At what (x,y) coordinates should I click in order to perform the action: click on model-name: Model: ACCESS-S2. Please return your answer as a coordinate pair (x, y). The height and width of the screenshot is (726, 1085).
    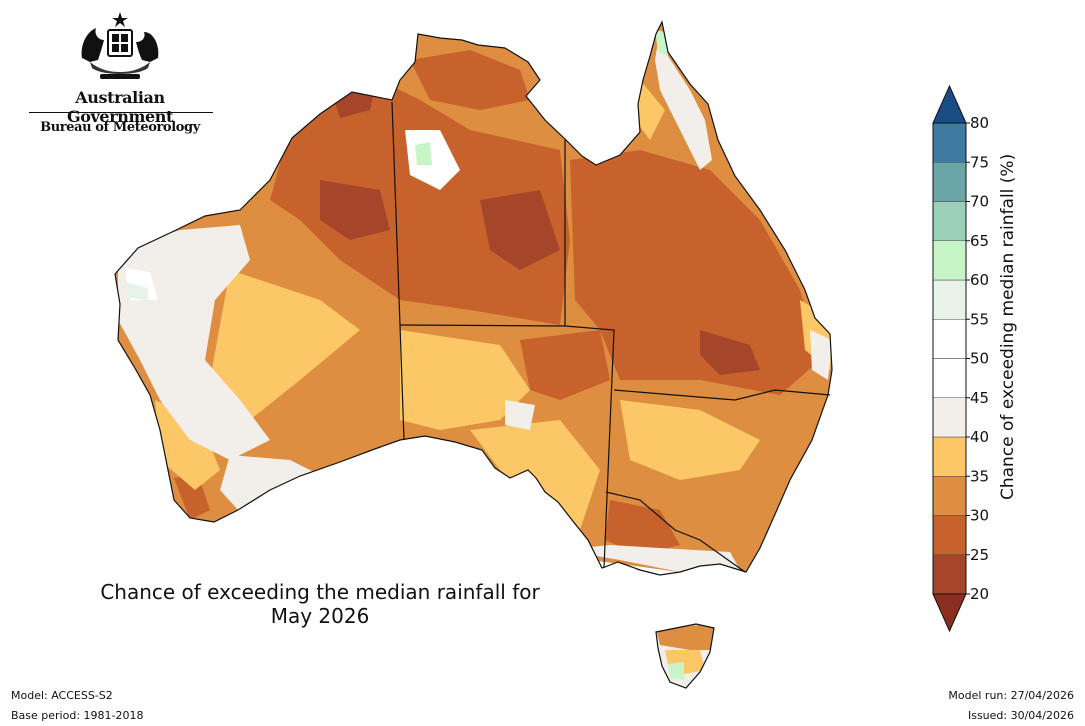
    Looking at the image, I should click on (62, 695).